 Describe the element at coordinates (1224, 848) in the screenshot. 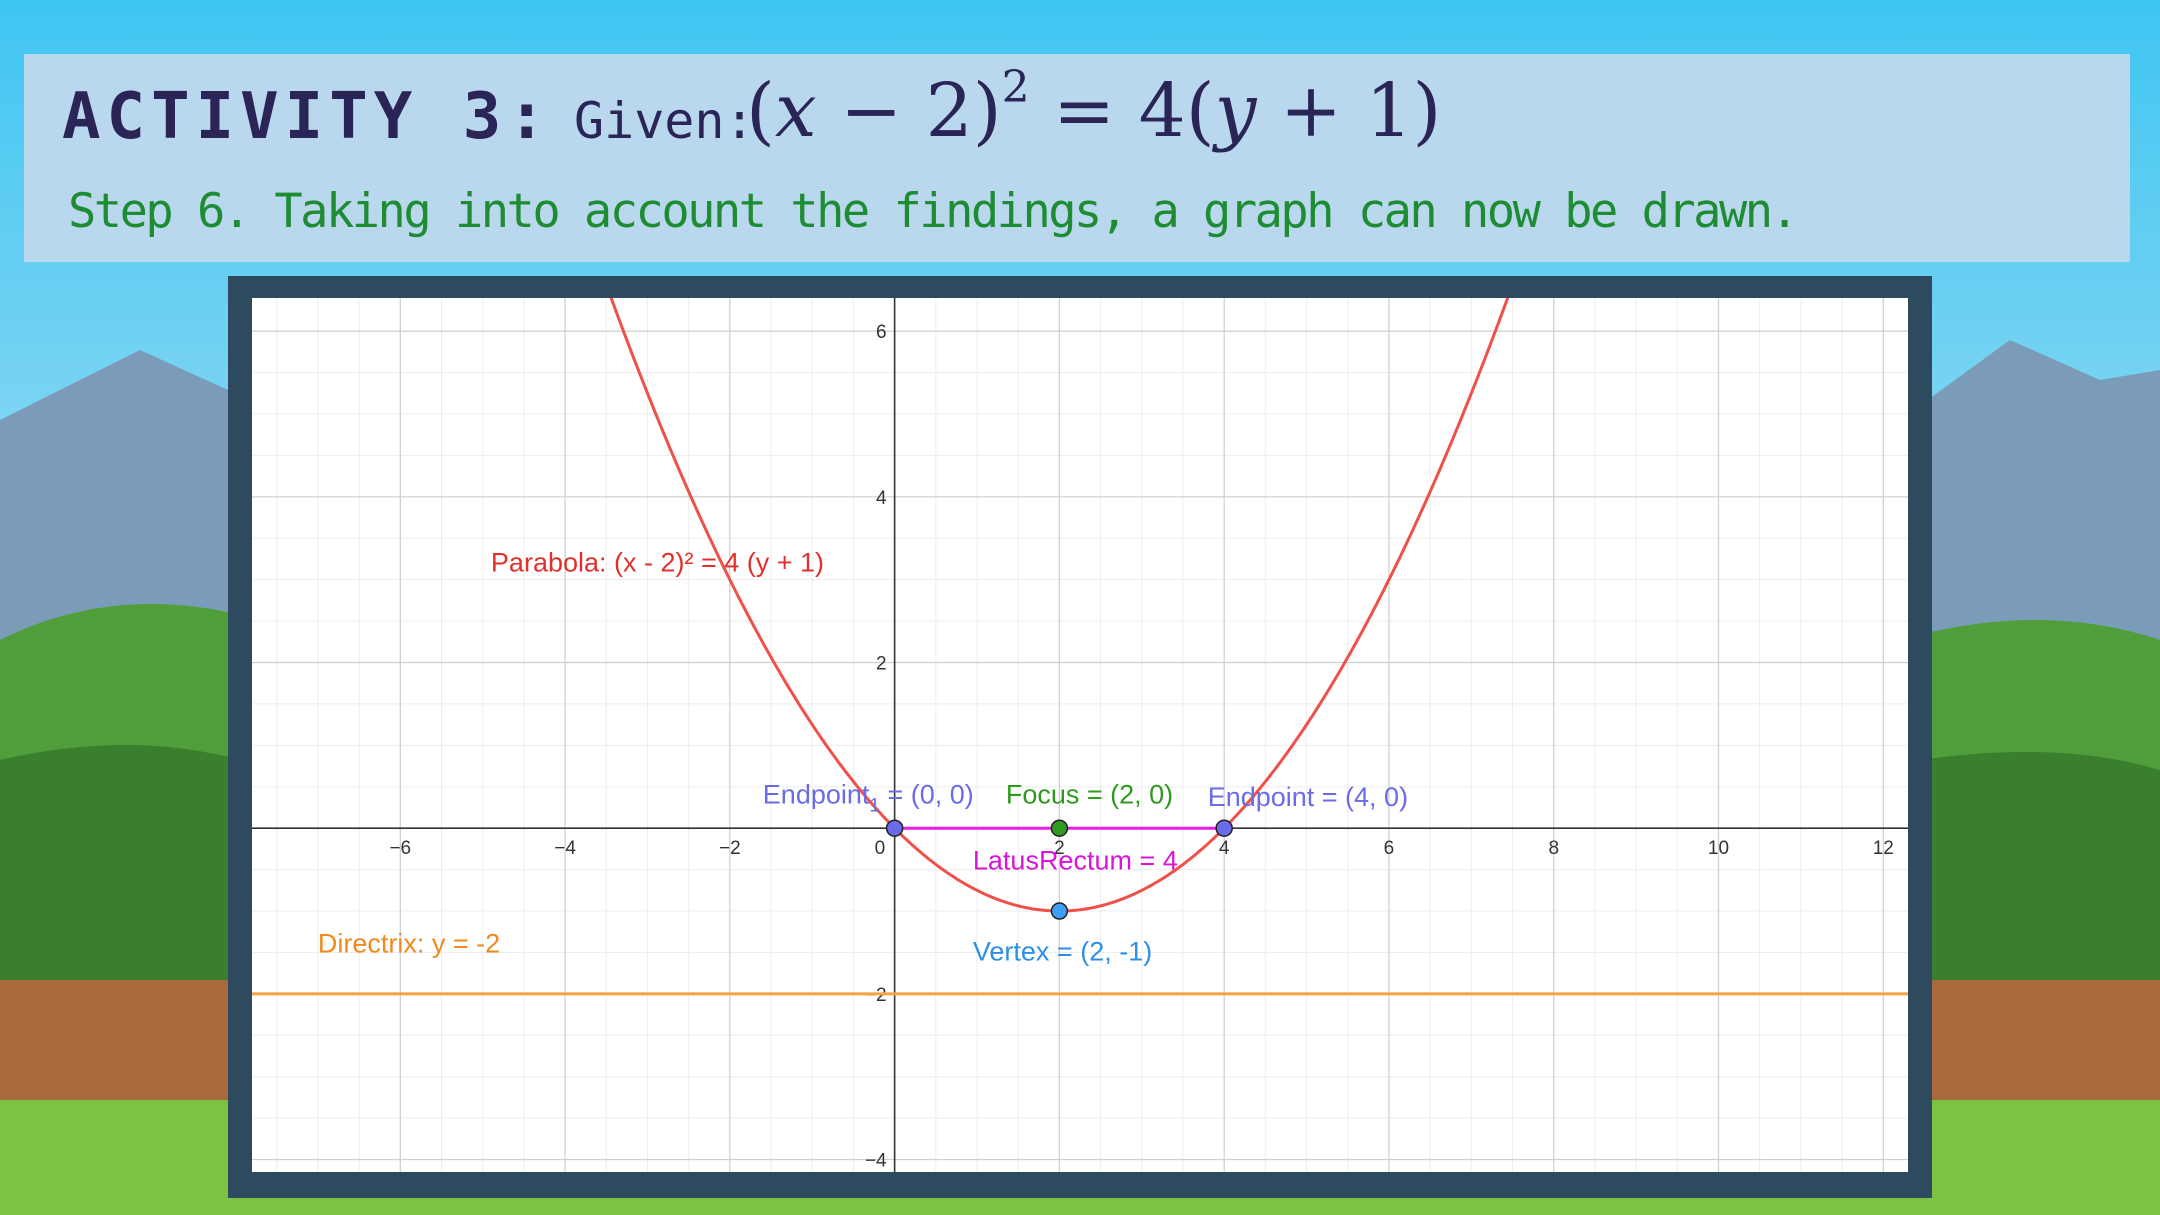

I see `x-tick-label: 4` at that location.